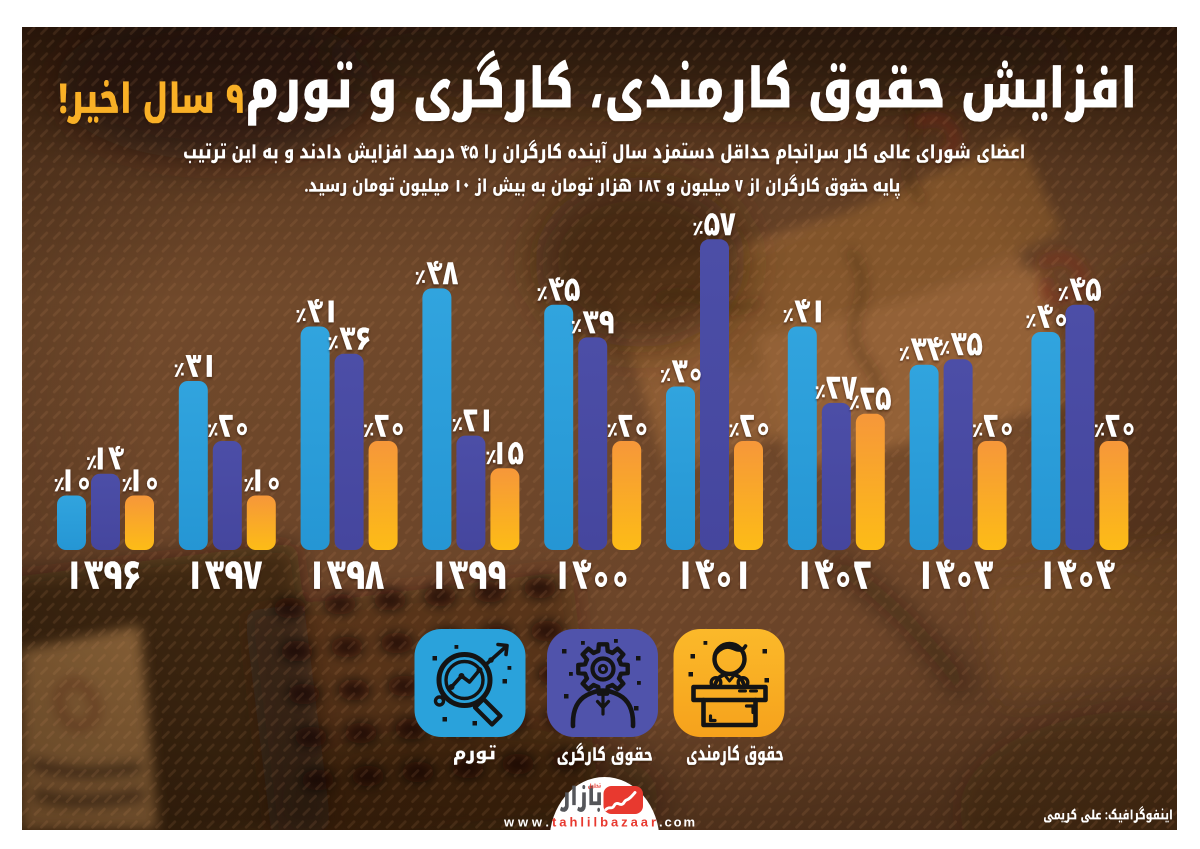 This screenshot has width=1200, height=849. Describe the element at coordinates (677, 822) in the screenshot. I see `svg-text: .com` at that location.